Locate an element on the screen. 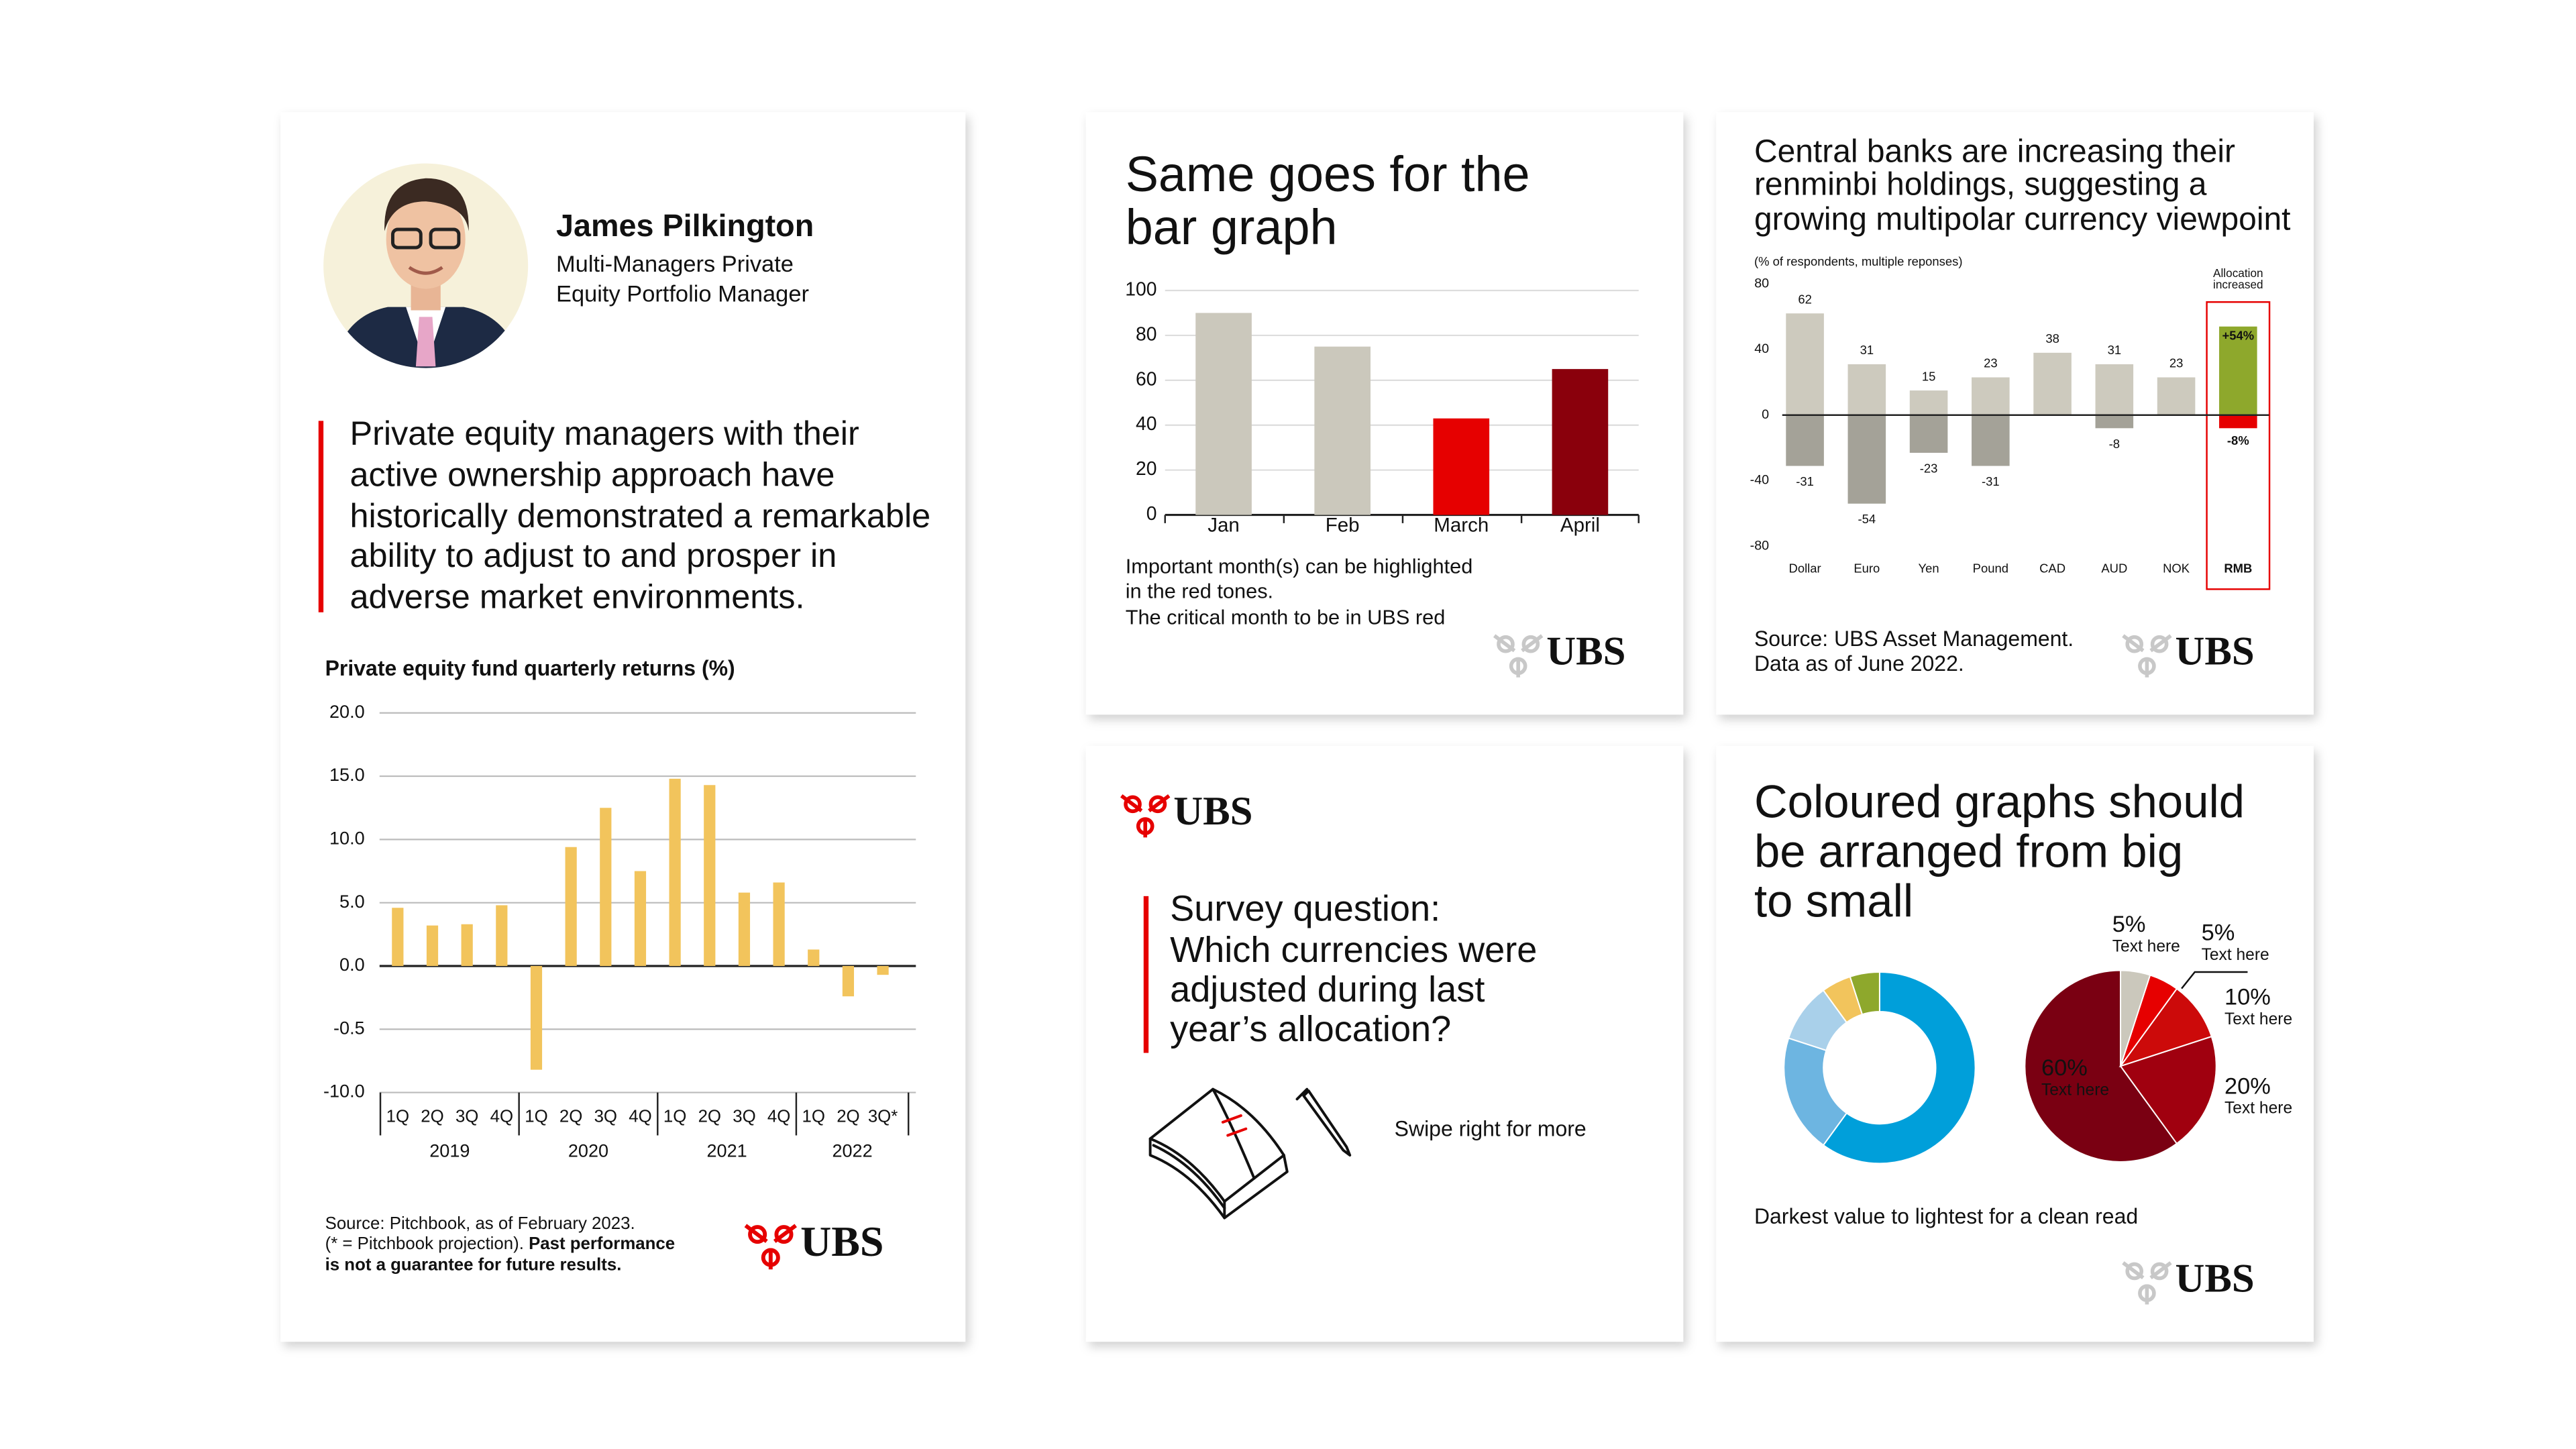  logo-text: UBS is located at coordinates (841, 1241).